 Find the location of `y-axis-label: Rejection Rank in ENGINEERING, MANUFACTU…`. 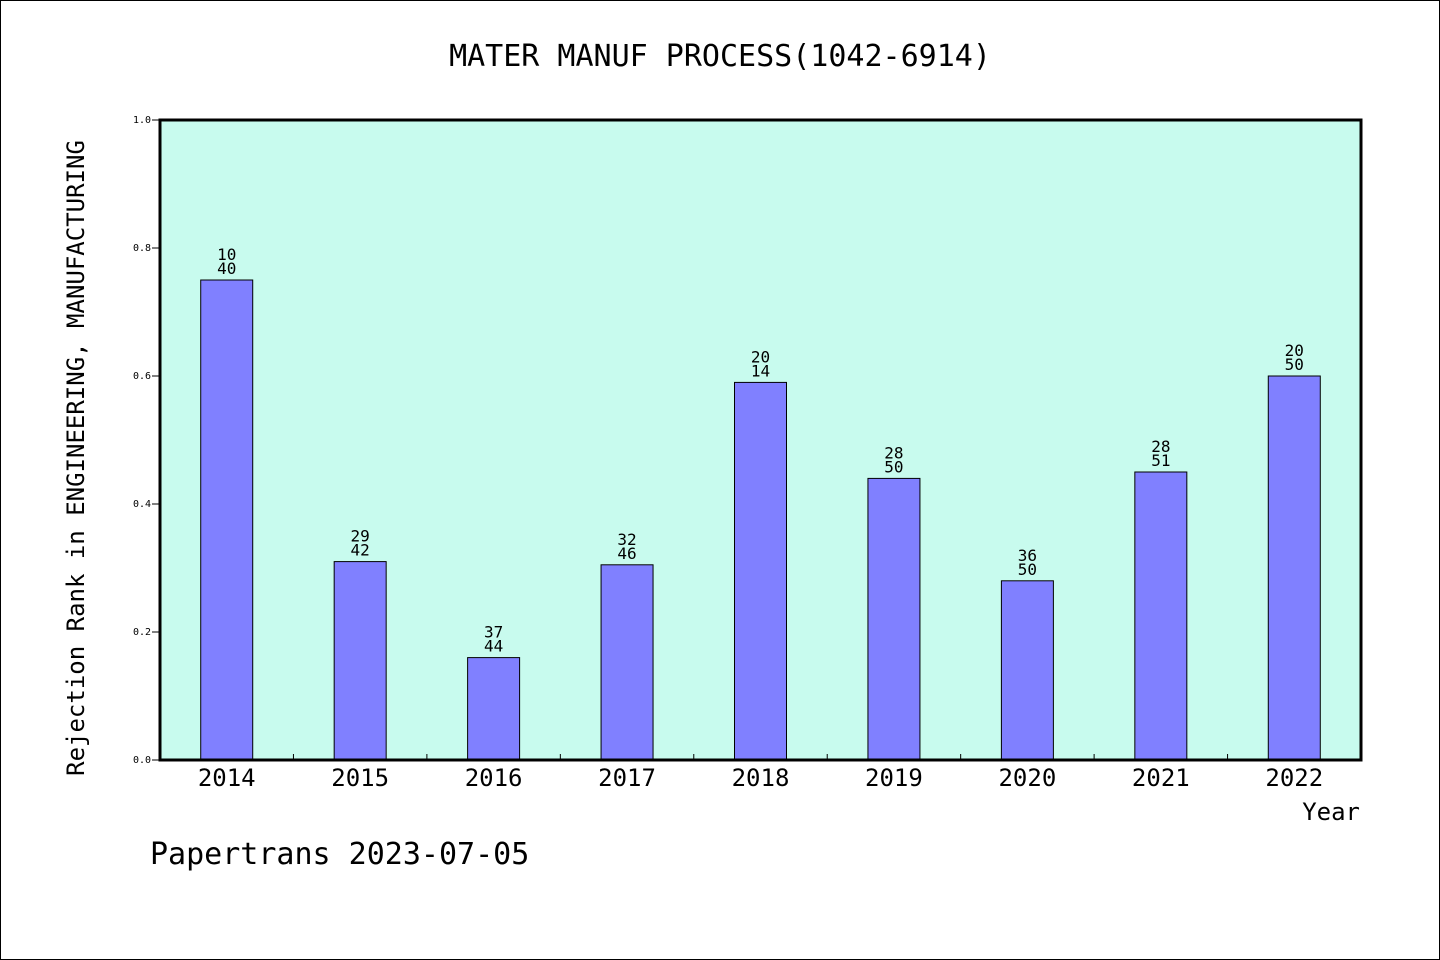

y-axis-label: Rejection Rank in ENGINEERING, MANUFACTU… is located at coordinates (76, 458).